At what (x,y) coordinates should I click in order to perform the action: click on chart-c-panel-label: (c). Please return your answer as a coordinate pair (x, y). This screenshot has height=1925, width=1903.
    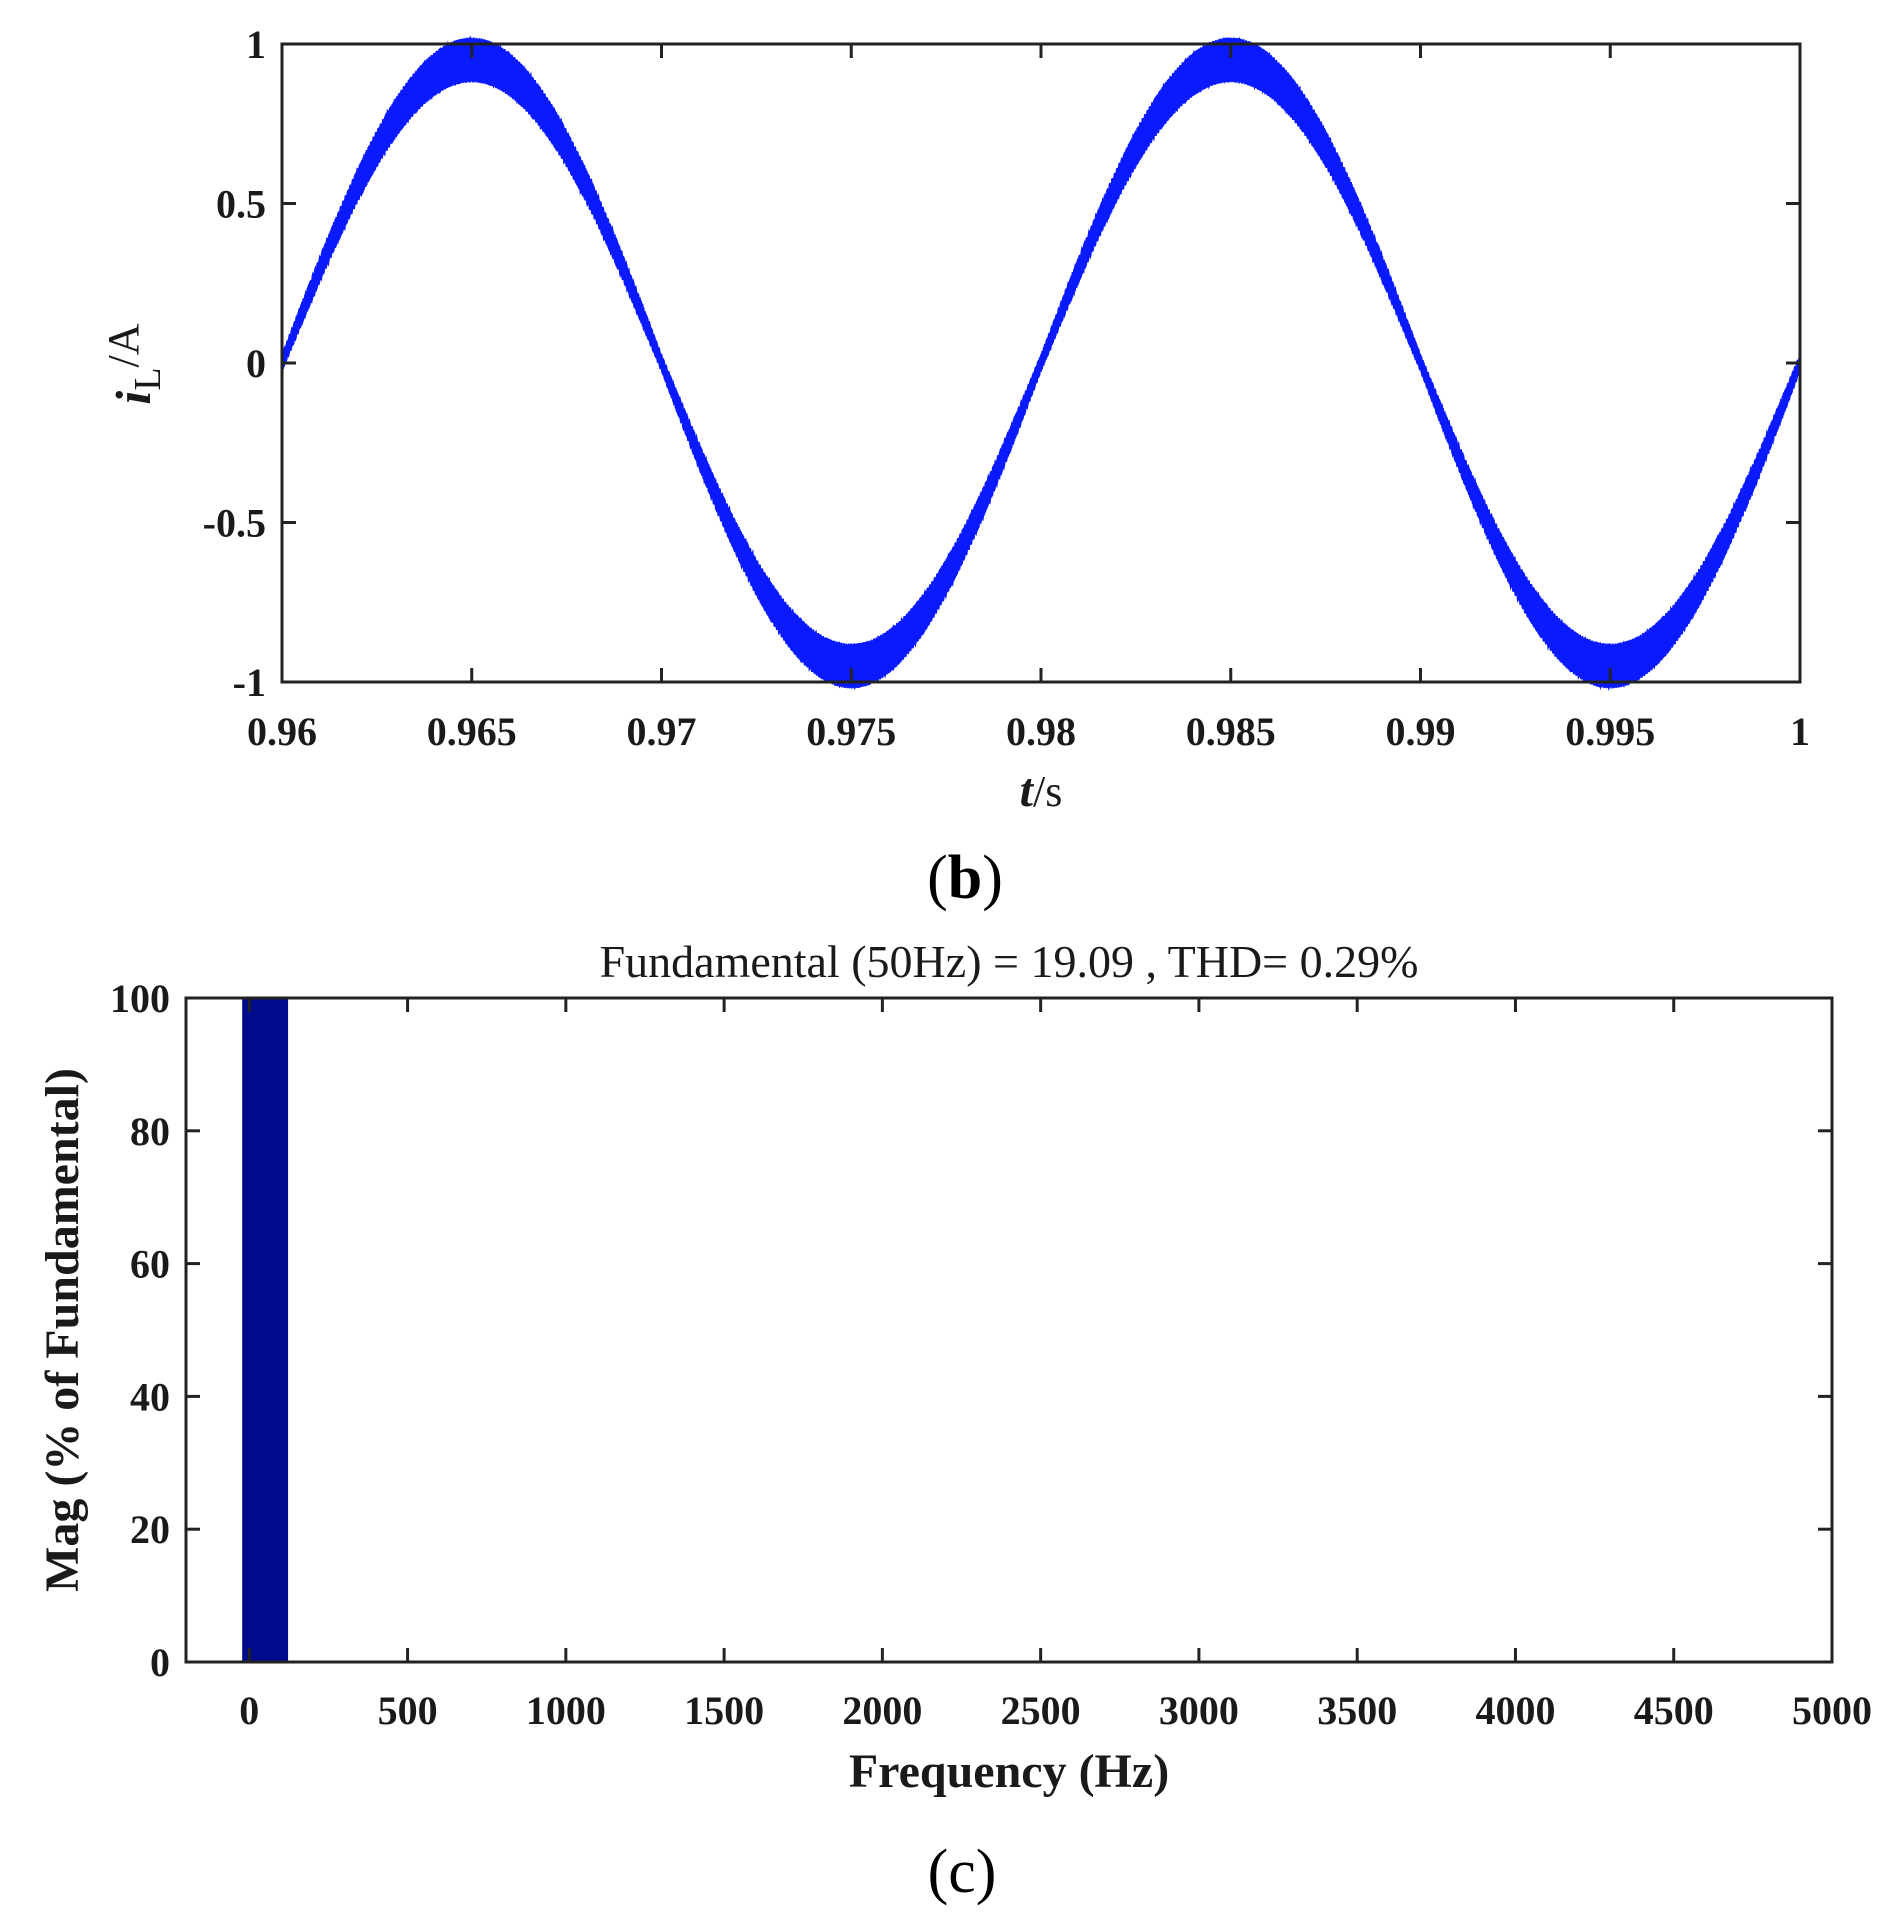
    Looking at the image, I should click on (962, 1872).